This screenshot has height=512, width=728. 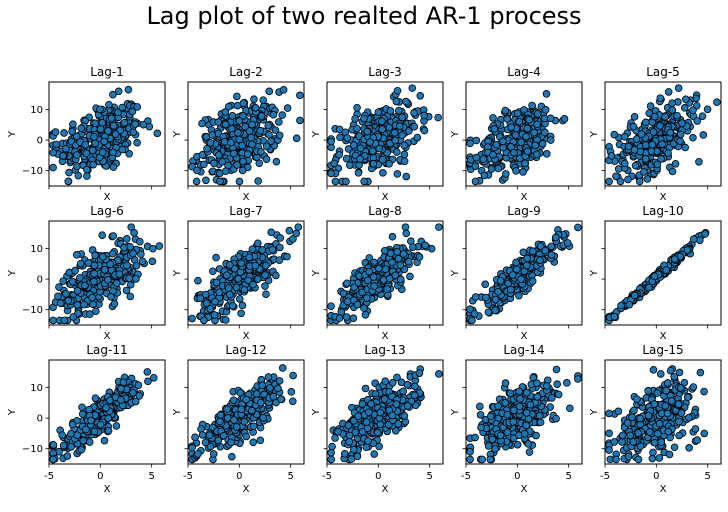 What do you see at coordinates (246, 72) in the screenshot?
I see `subplot-title: Lag-2` at bounding box center [246, 72].